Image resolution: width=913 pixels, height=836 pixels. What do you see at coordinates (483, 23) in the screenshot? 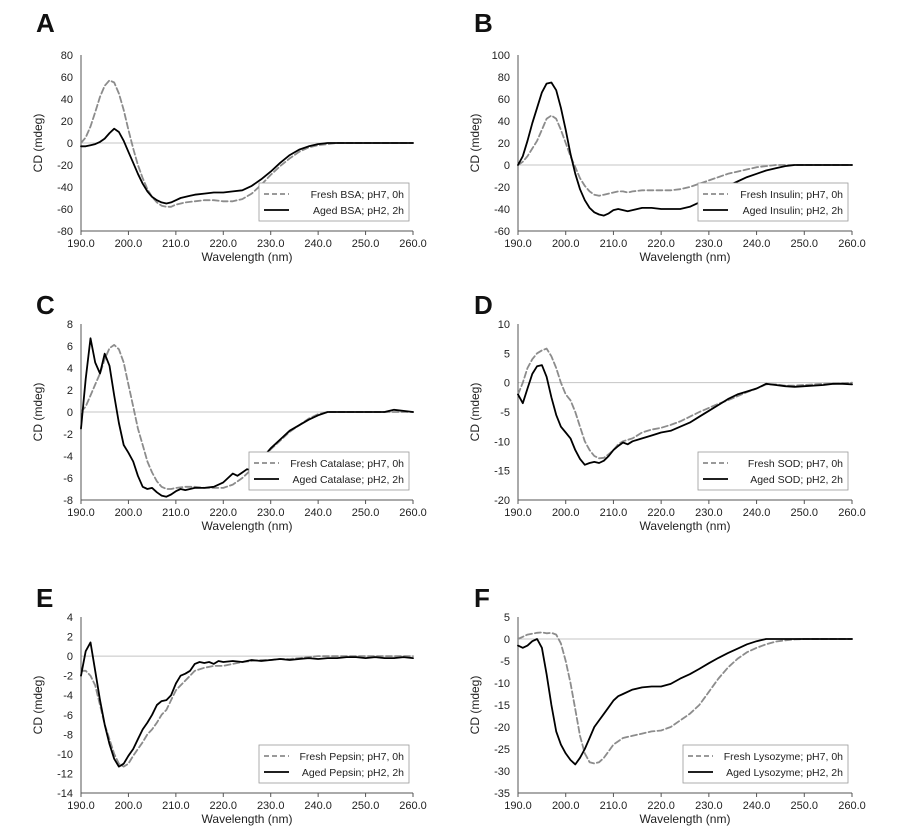
I see `panel-letter: B` at bounding box center [483, 23].